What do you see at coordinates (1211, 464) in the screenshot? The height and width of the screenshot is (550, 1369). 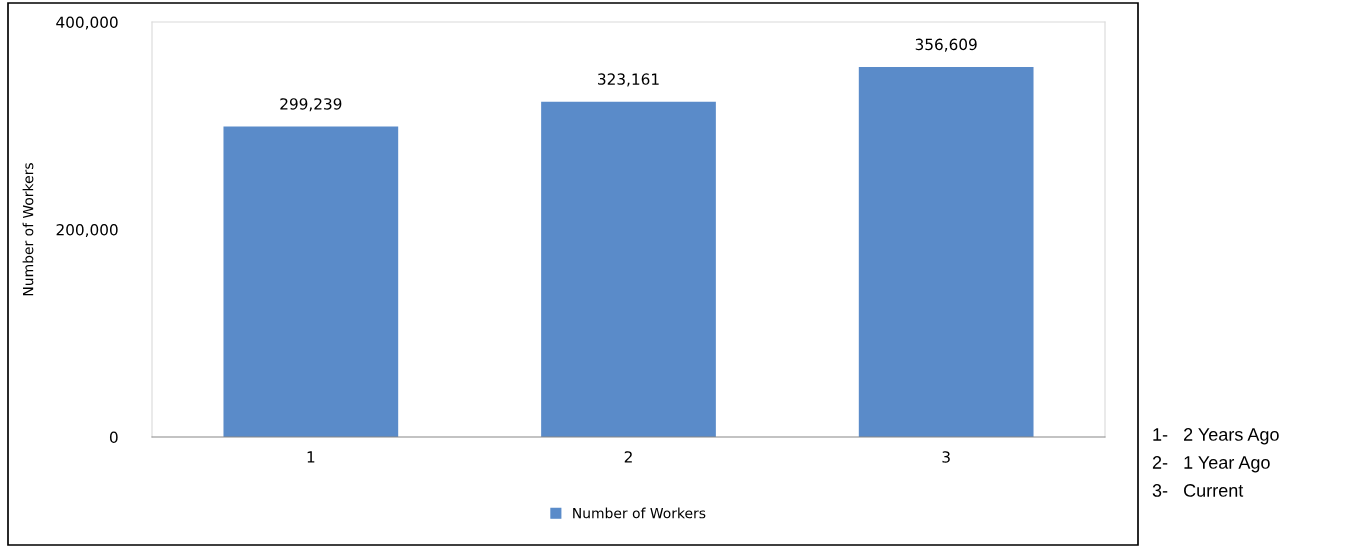 I see `text: 2- 1 Year Ago` at bounding box center [1211, 464].